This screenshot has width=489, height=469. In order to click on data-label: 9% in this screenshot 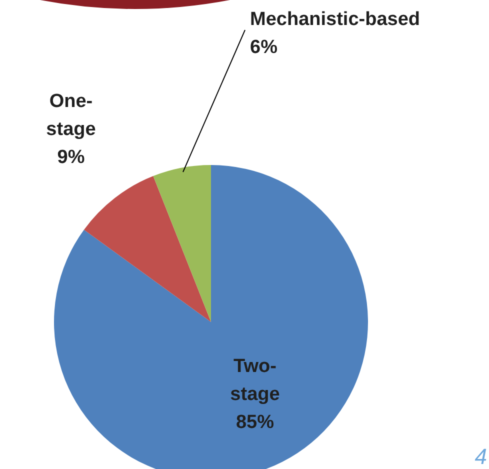, I will do `click(71, 157)`.